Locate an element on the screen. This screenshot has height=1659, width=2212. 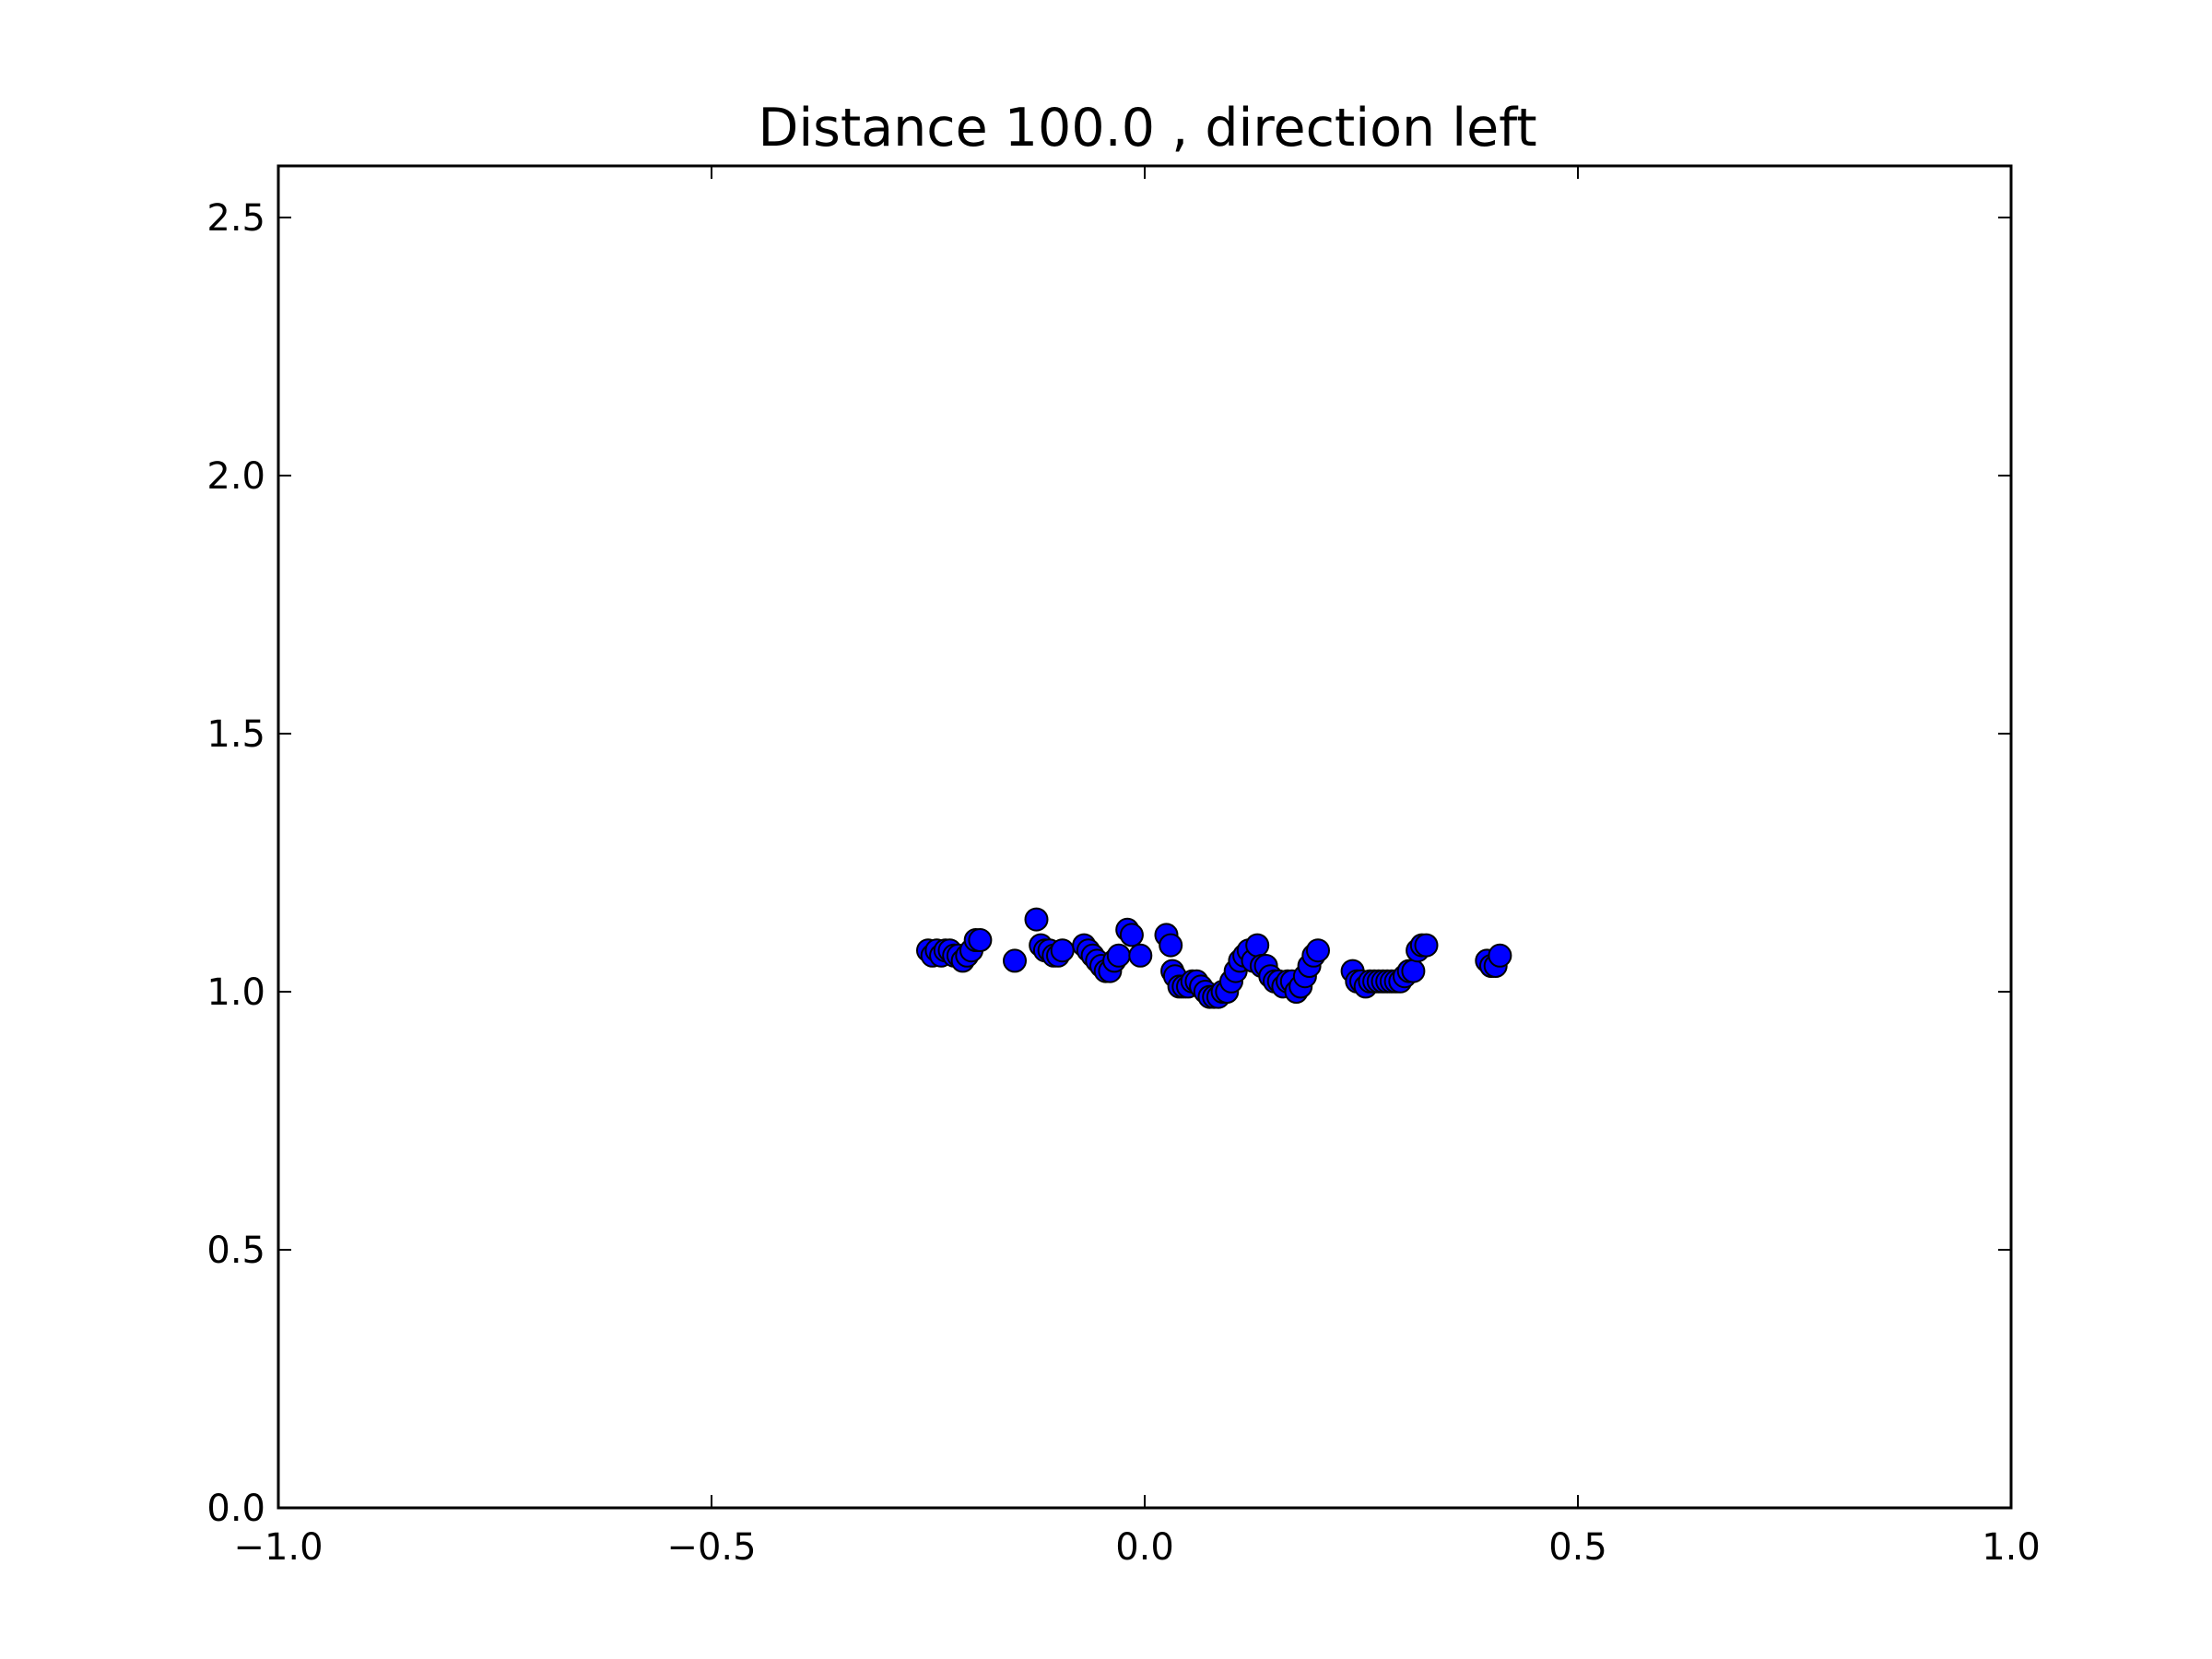
data-points-group is located at coordinates (1214, 958).